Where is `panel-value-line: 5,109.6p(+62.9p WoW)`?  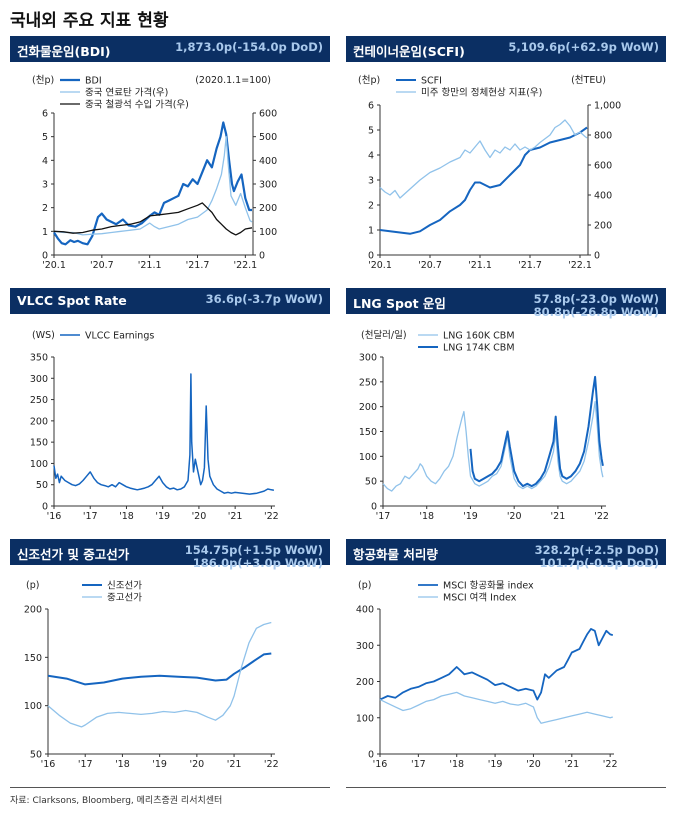
panel-value-line: 5,109.6p(+62.9p WoW) is located at coordinates (583, 47).